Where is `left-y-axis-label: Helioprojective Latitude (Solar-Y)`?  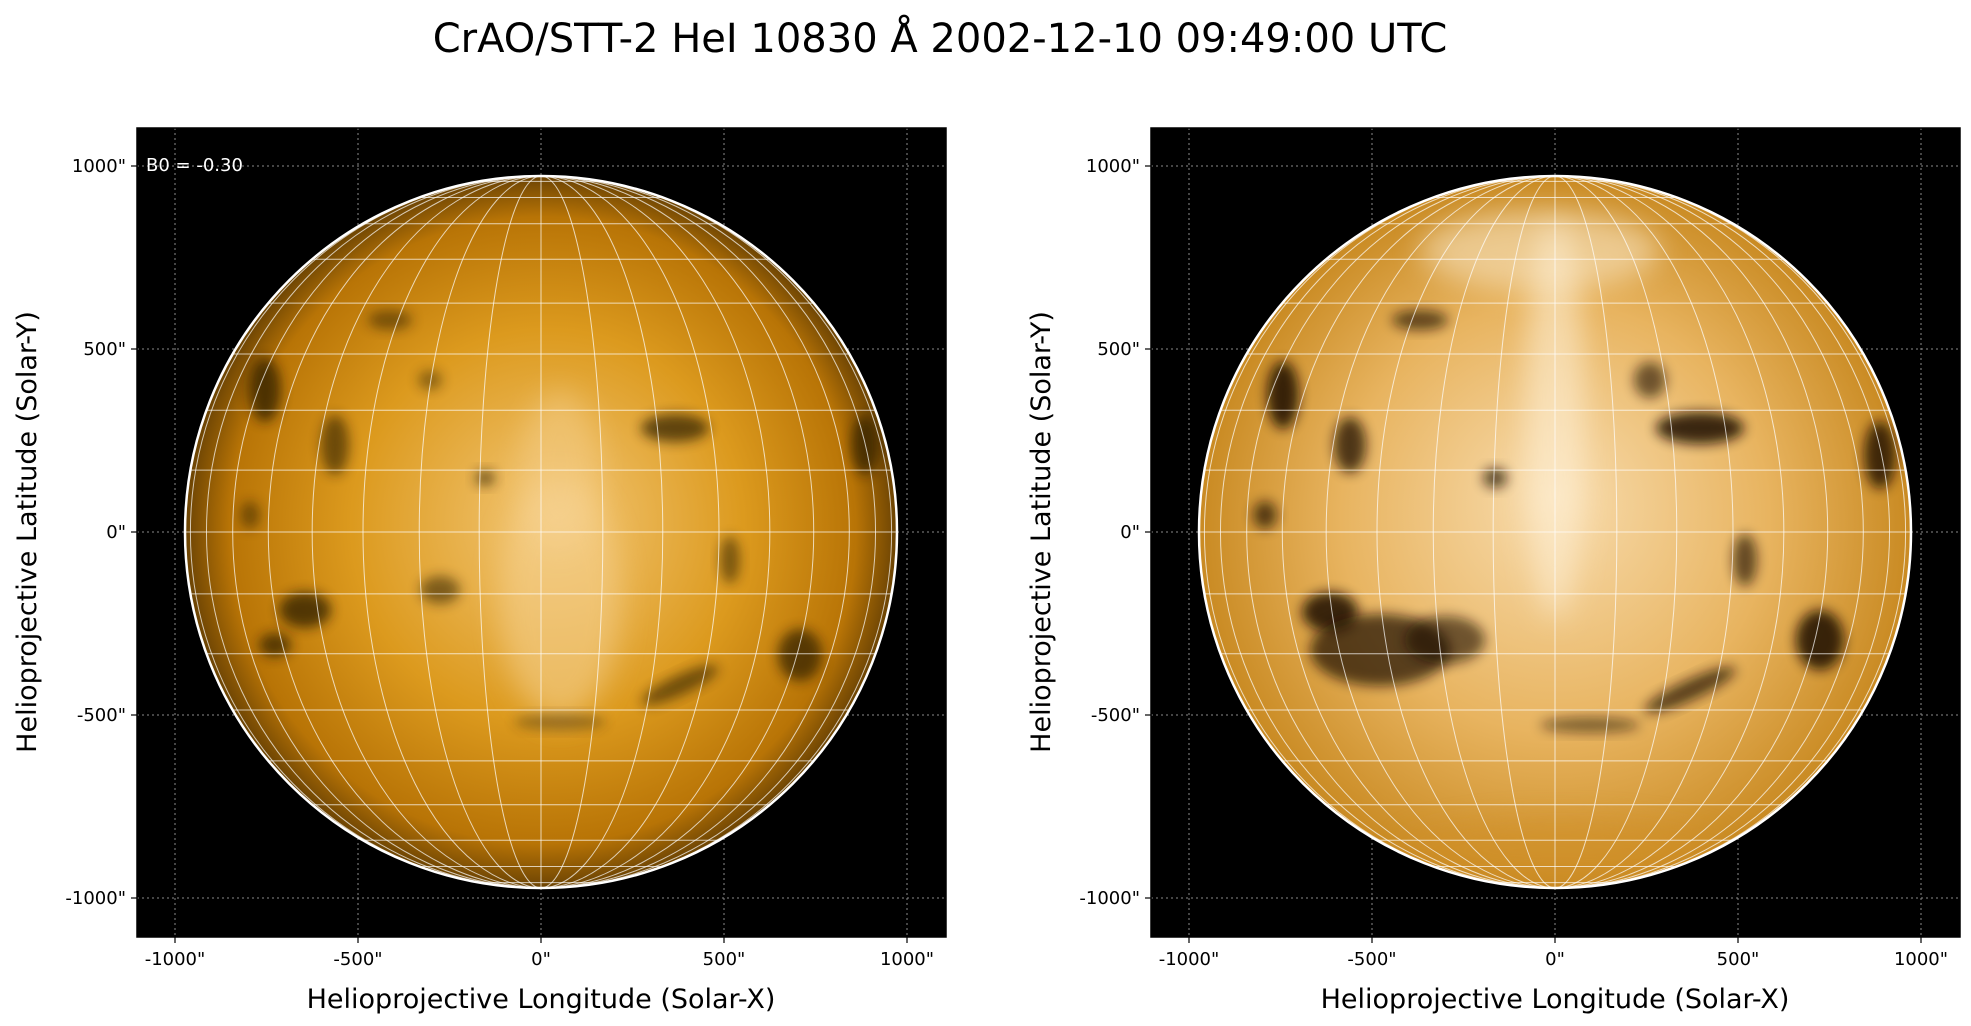 left-y-axis-label: Helioprojective Latitude (Solar-Y) is located at coordinates (27, 532).